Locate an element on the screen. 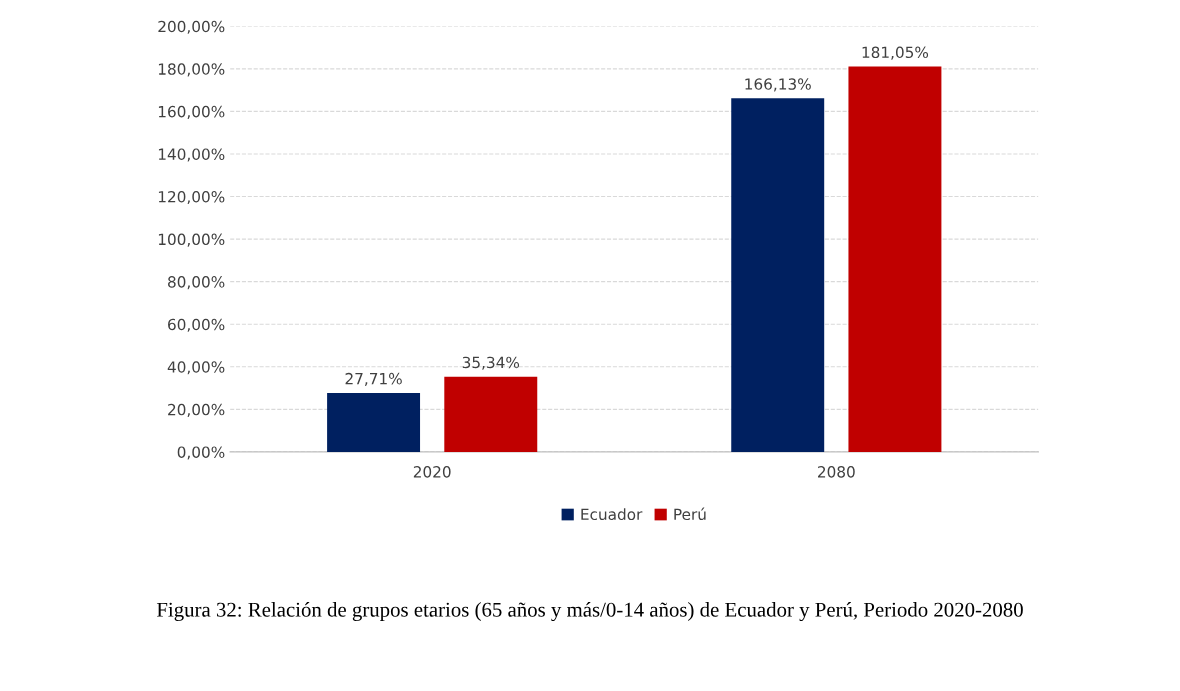  x-tick-label: 2020 is located at coordinates (432, 472).